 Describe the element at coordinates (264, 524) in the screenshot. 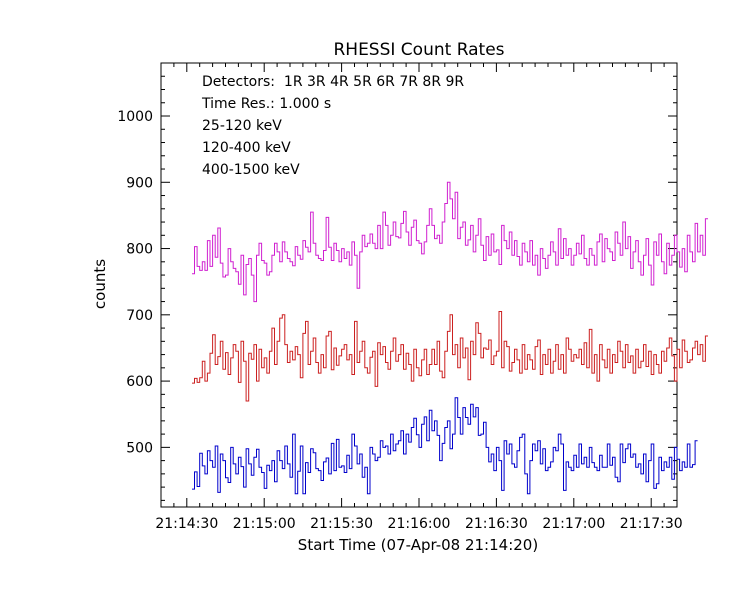

I see `x-tick-label: 21:15:00` at that location.